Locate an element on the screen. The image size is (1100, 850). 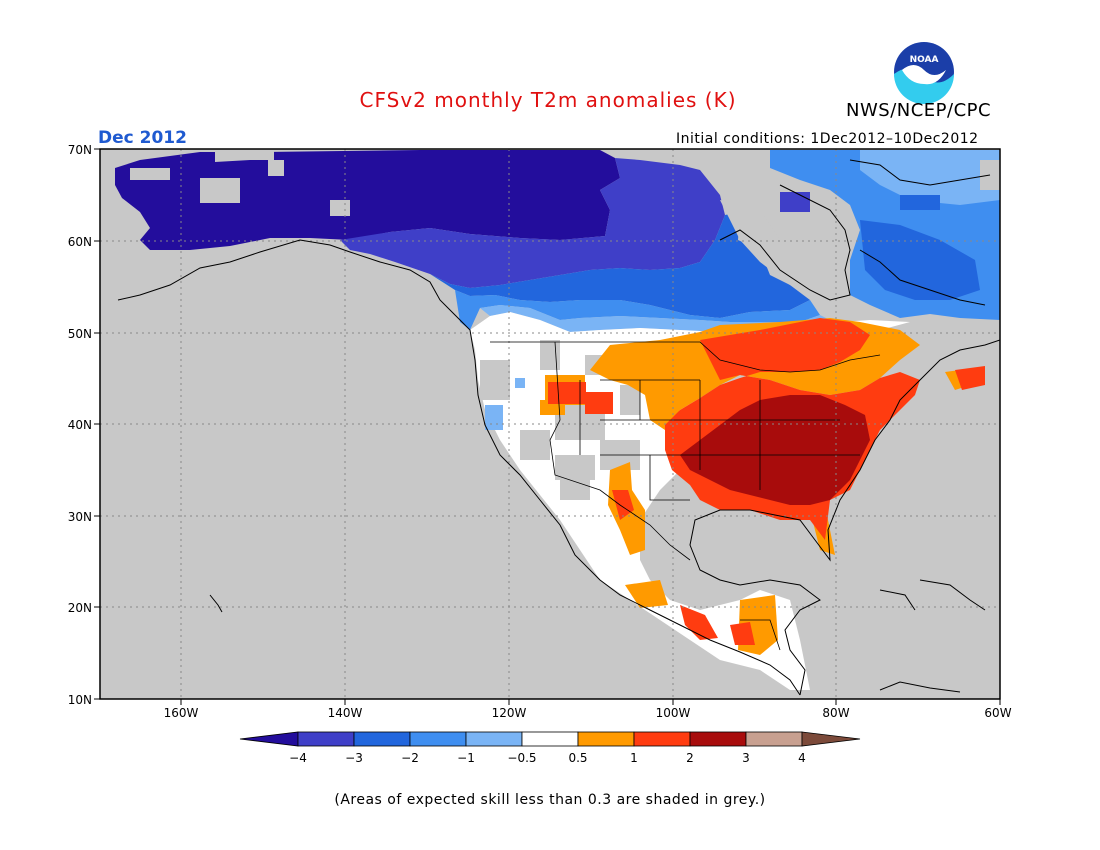
lat-label: 10N is located at coordinates (80, 700).